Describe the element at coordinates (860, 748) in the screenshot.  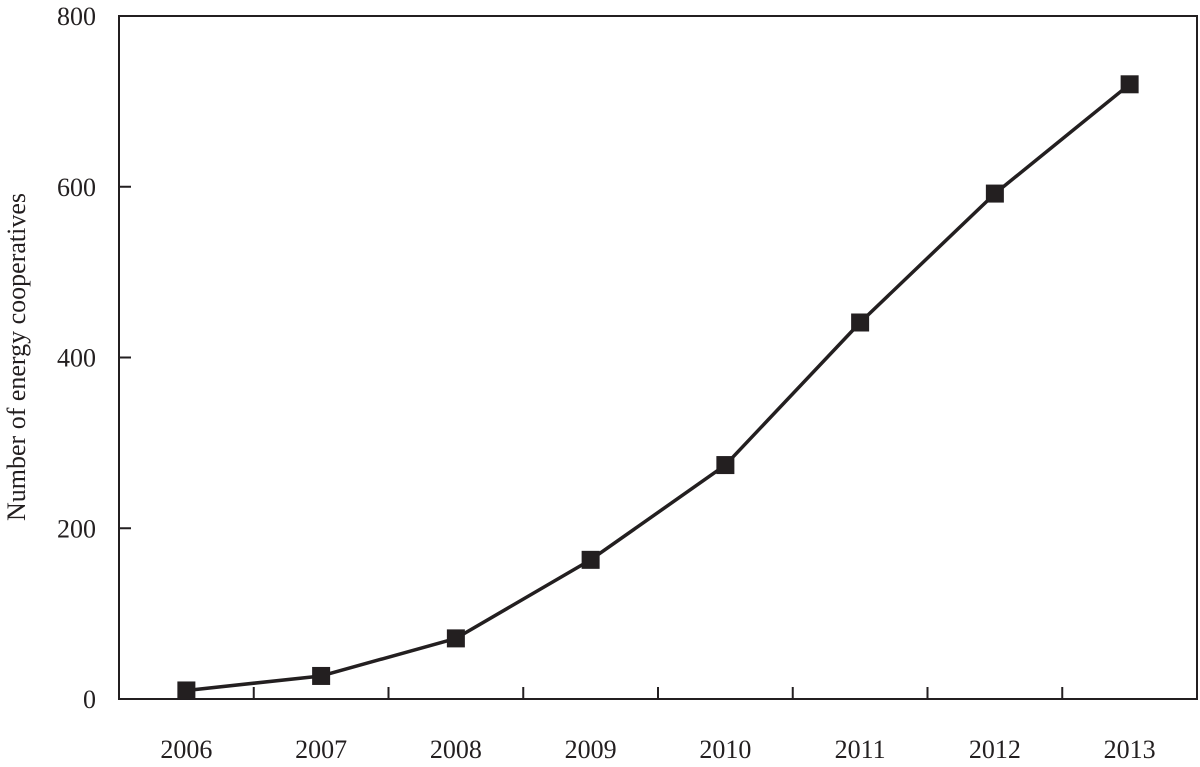
I see `x-tick-label: 2011` at that location.